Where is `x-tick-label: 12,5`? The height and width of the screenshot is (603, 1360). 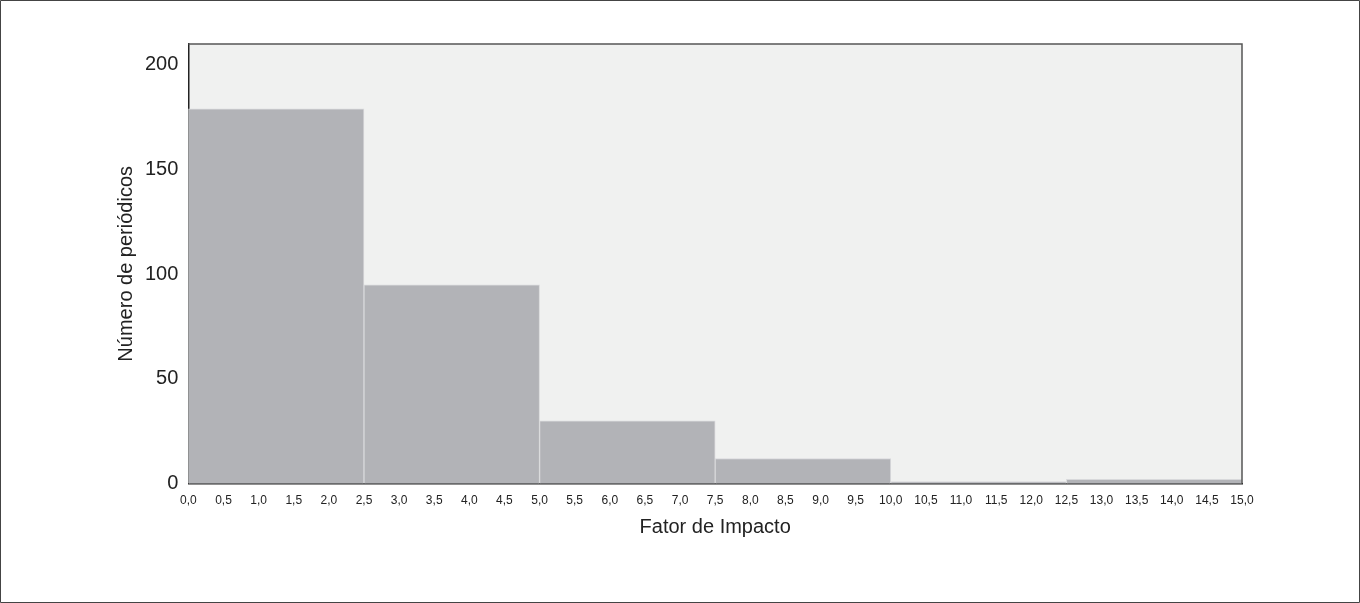
x-tick-label: 12,5 is located at coordinates (1066, 500).